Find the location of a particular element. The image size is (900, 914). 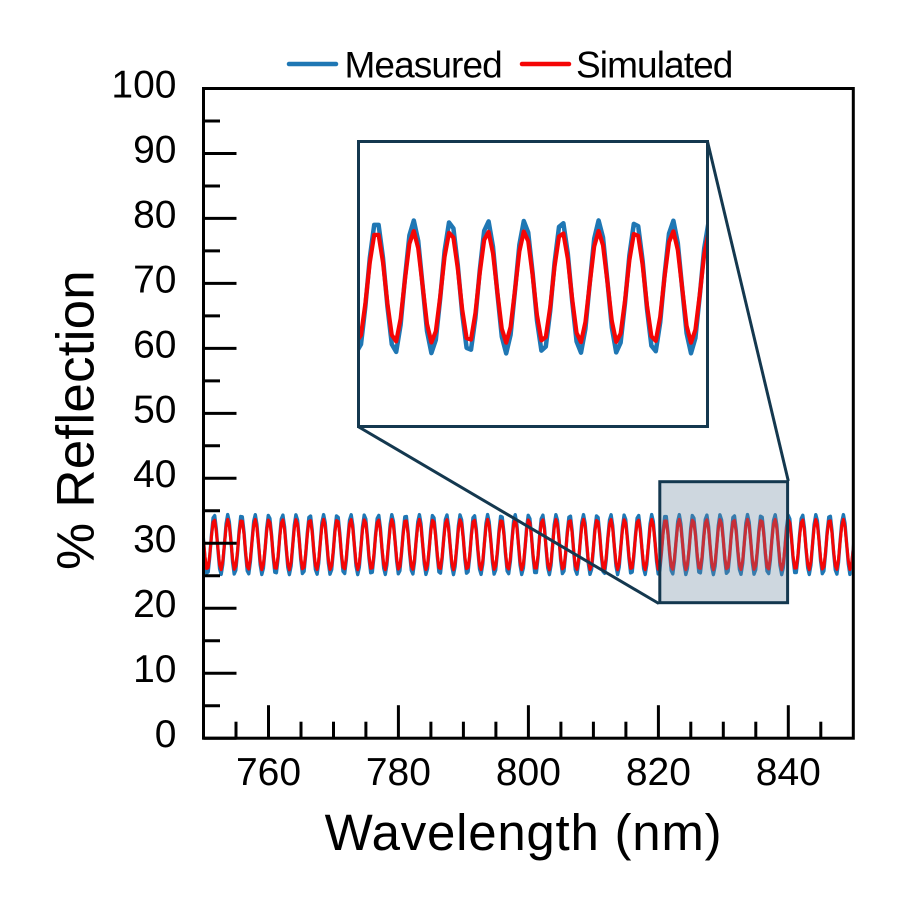

svg-text: 100 is located at coordinates (143, 84).